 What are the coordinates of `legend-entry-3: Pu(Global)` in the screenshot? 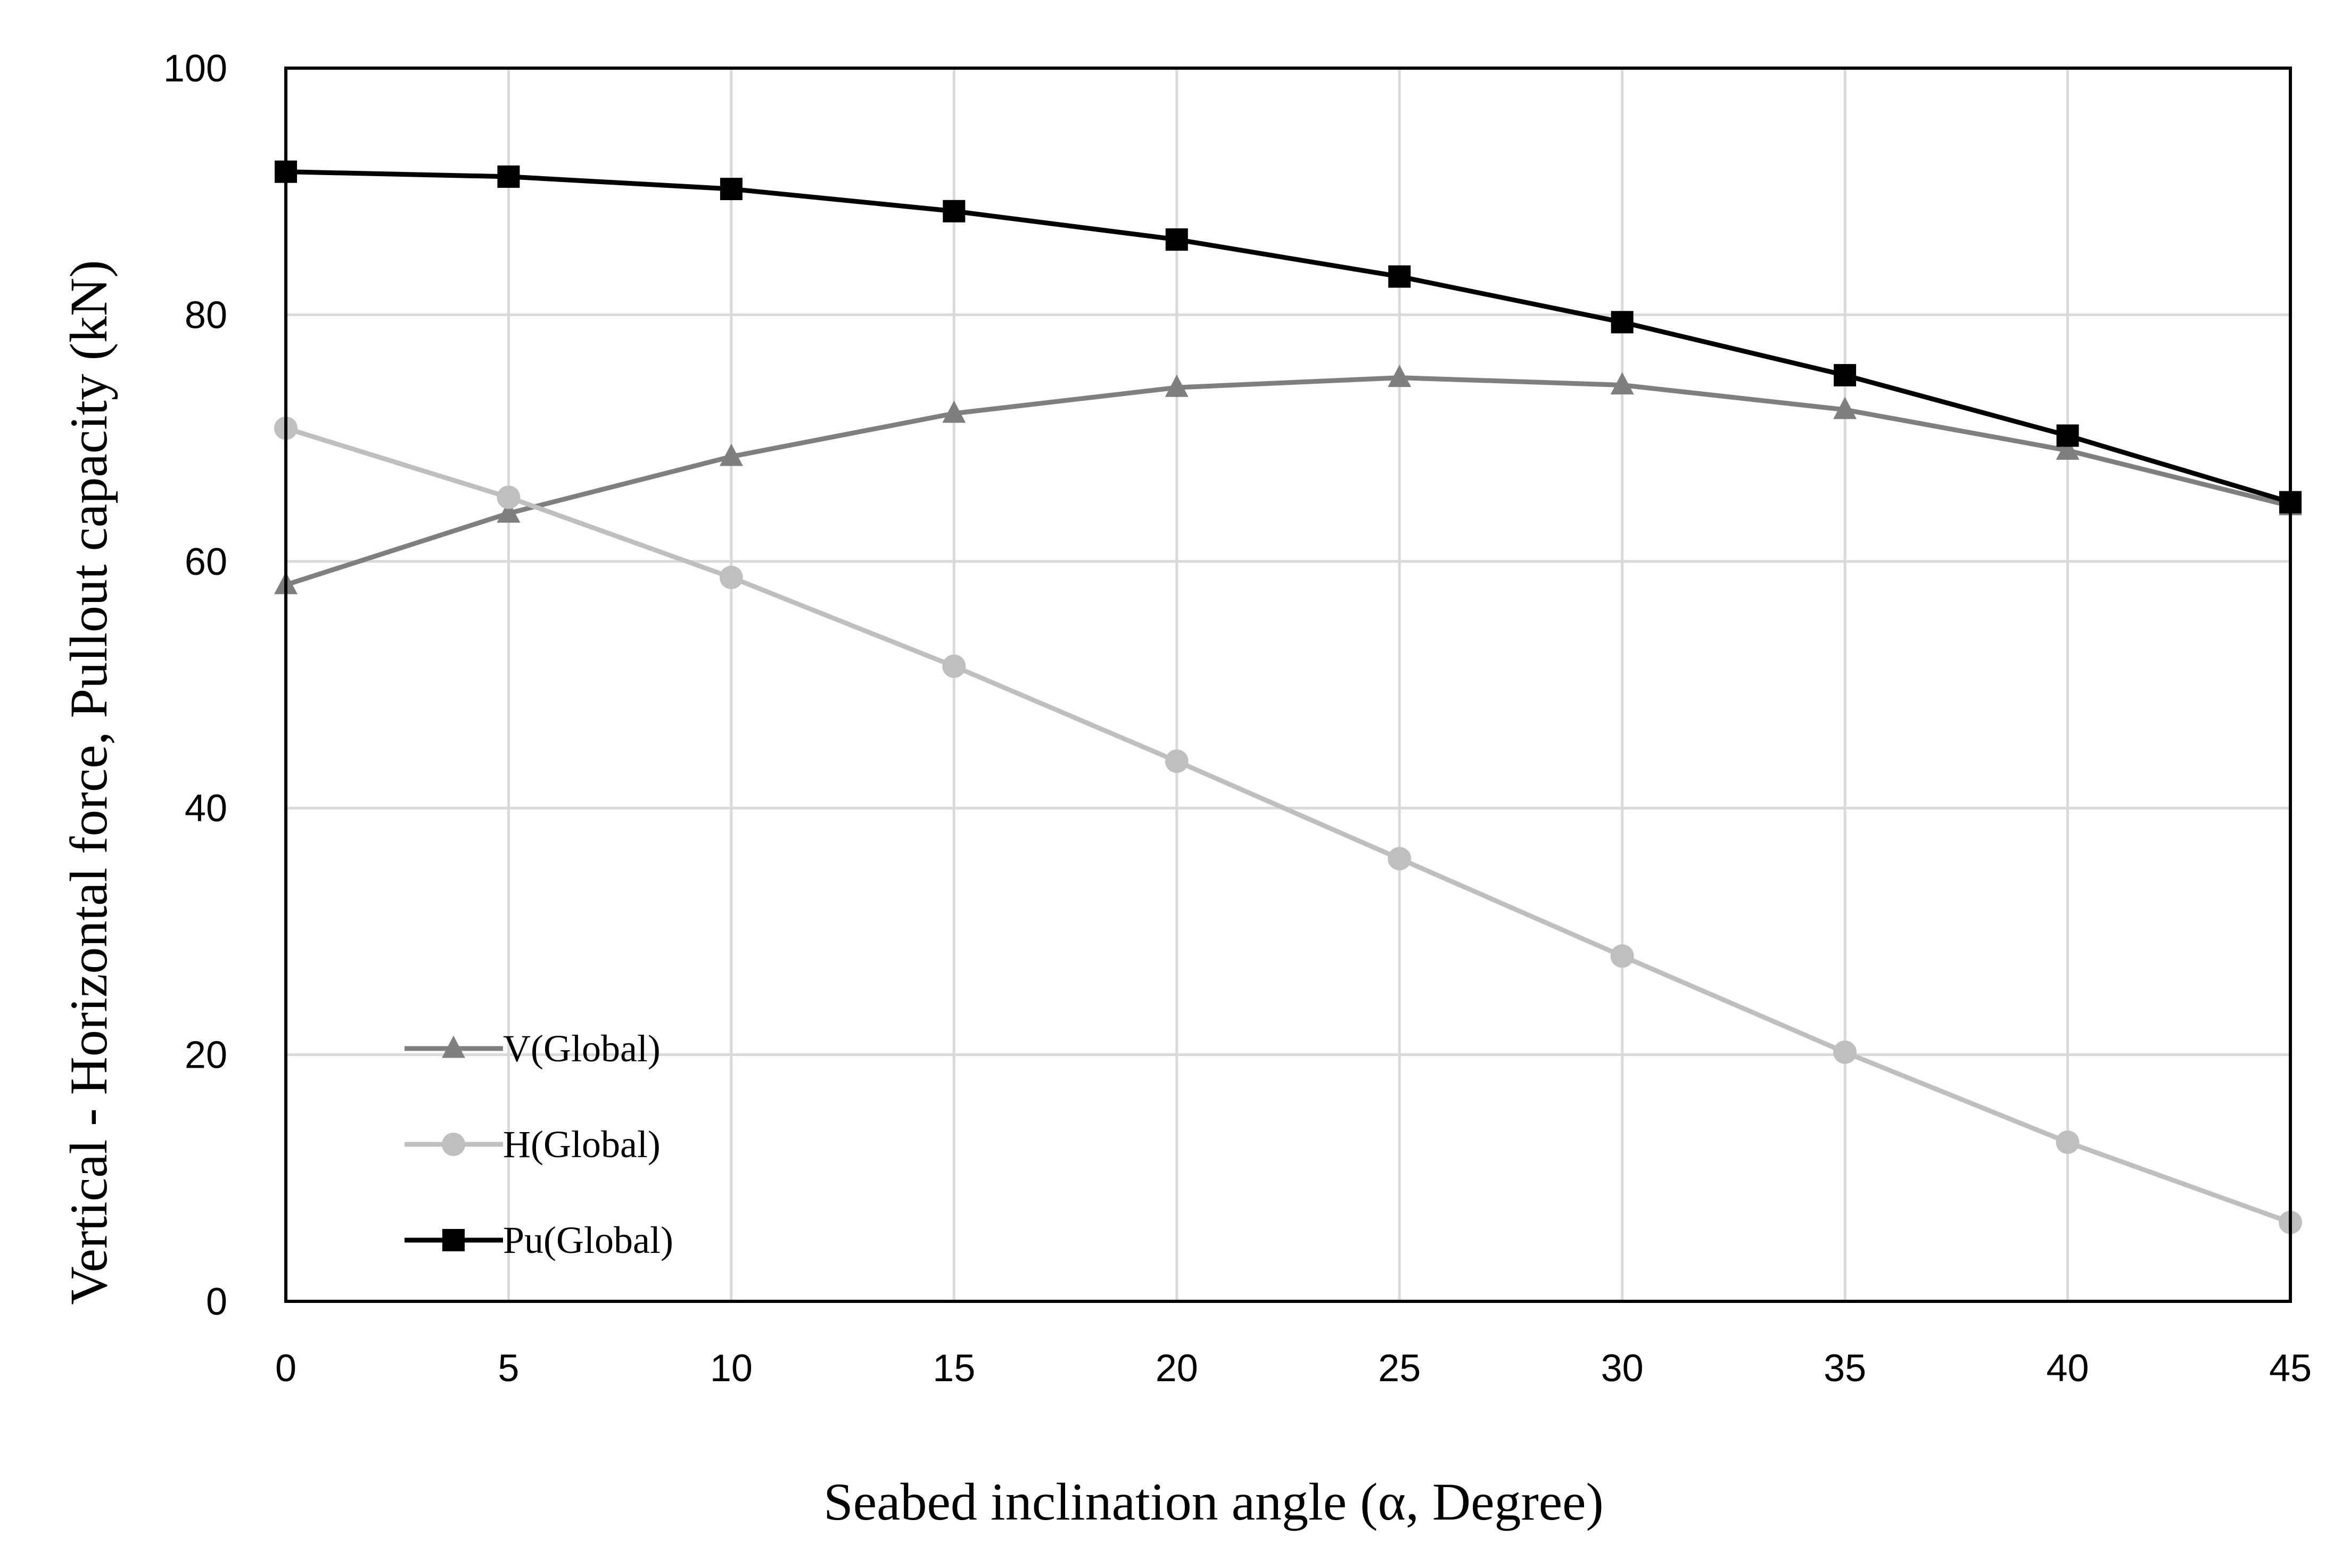 It's located at (539, 1240).